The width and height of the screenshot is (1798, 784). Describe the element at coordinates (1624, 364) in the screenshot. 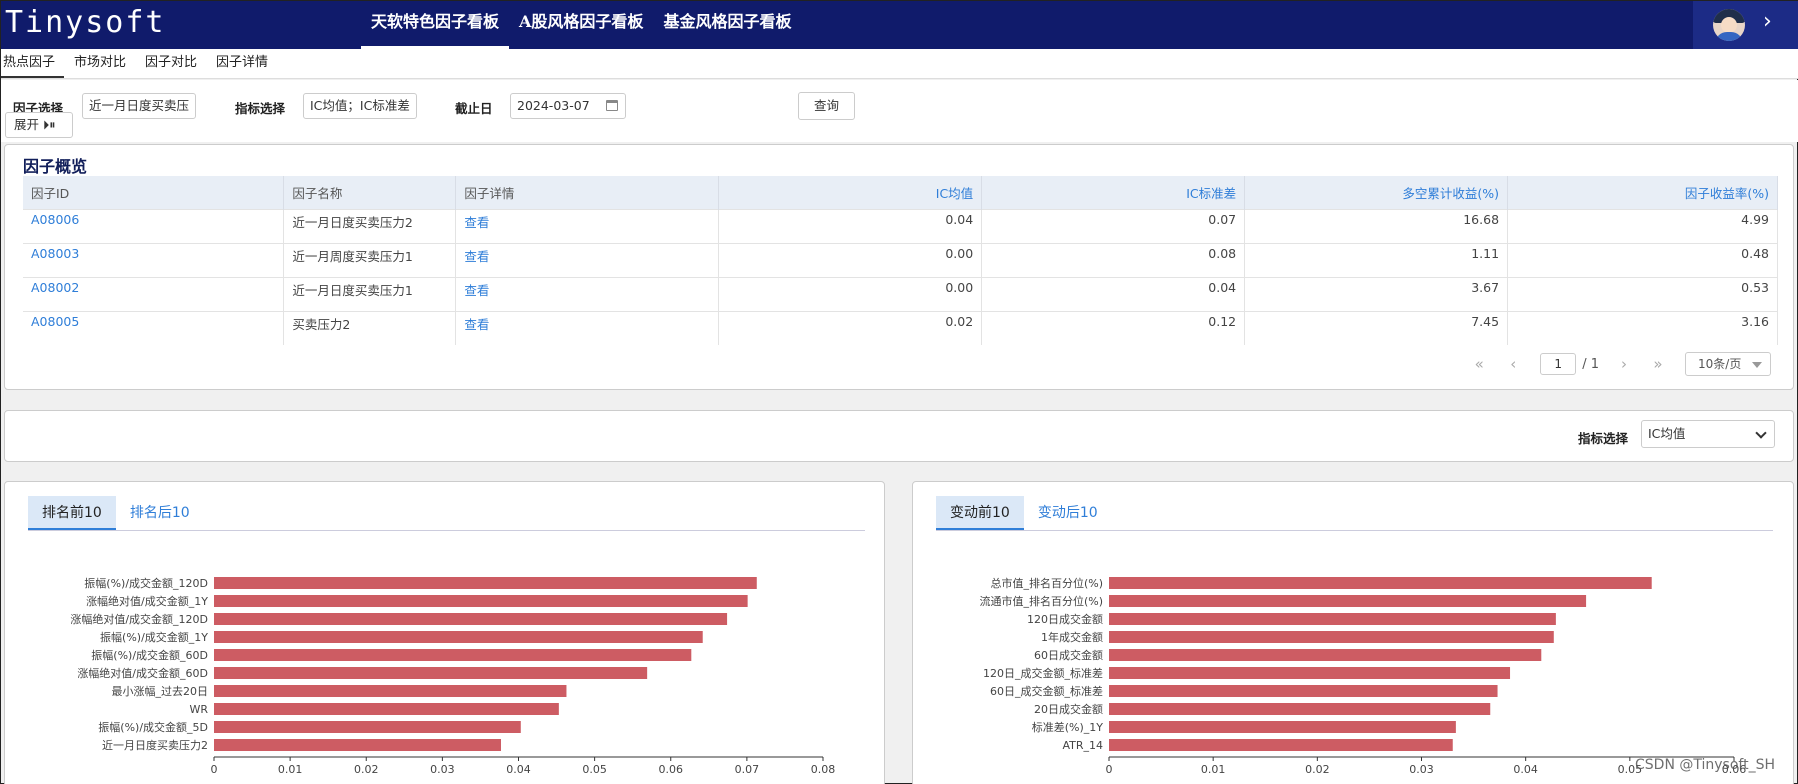

I see `next-page-icon: ›` at that location.